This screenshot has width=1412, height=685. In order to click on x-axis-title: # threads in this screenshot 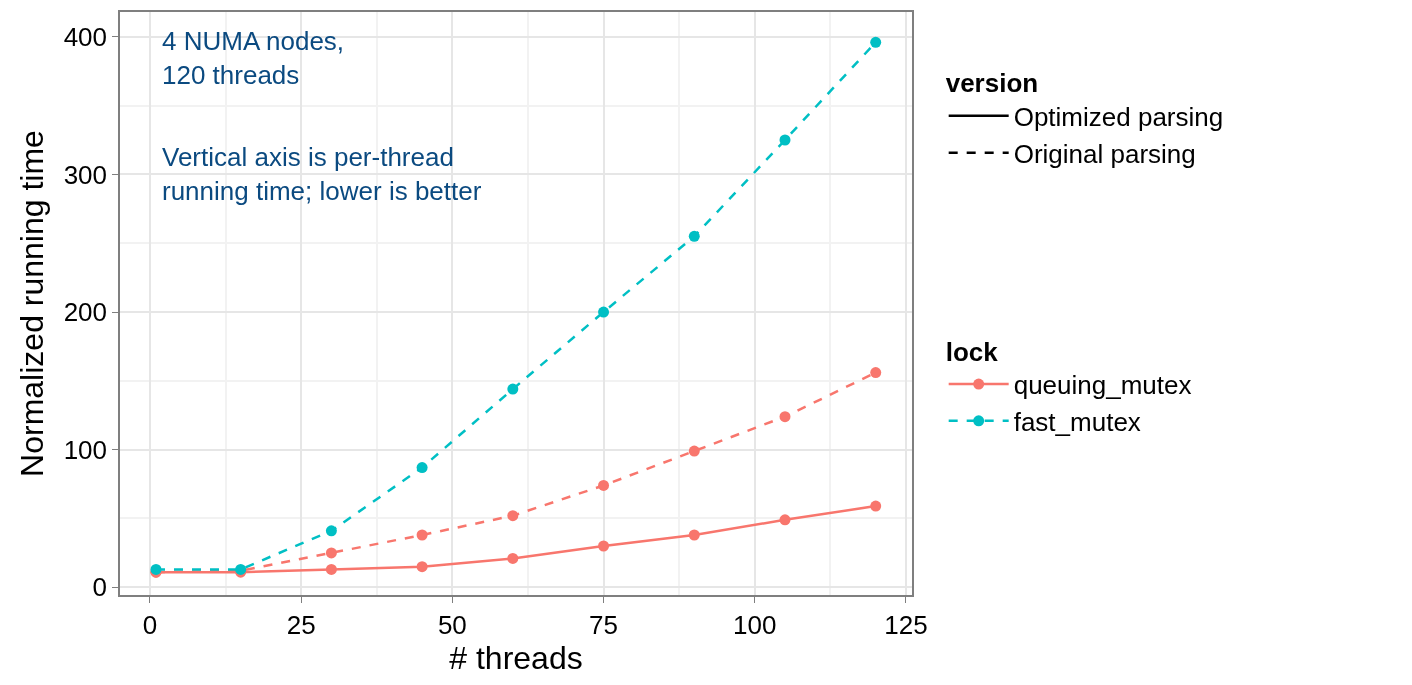, I will do `click(516, 658)`.